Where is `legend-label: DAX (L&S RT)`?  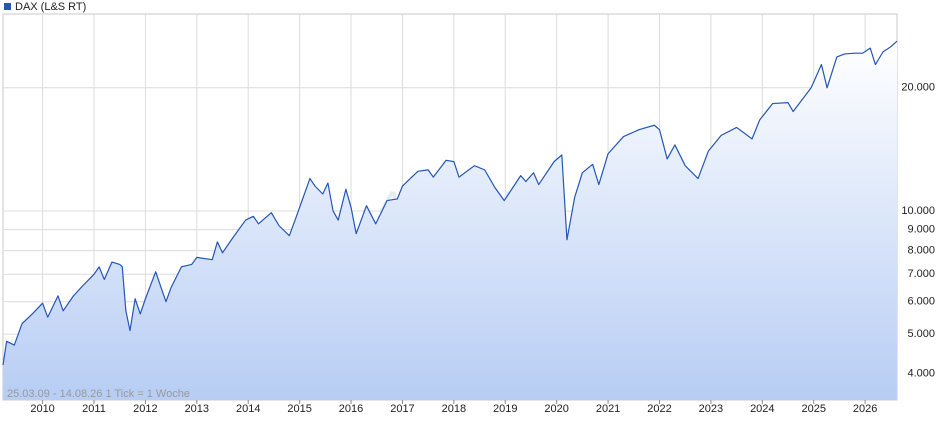 legend-label: DAX (L&S RT) is located at coordinates (50, 7).